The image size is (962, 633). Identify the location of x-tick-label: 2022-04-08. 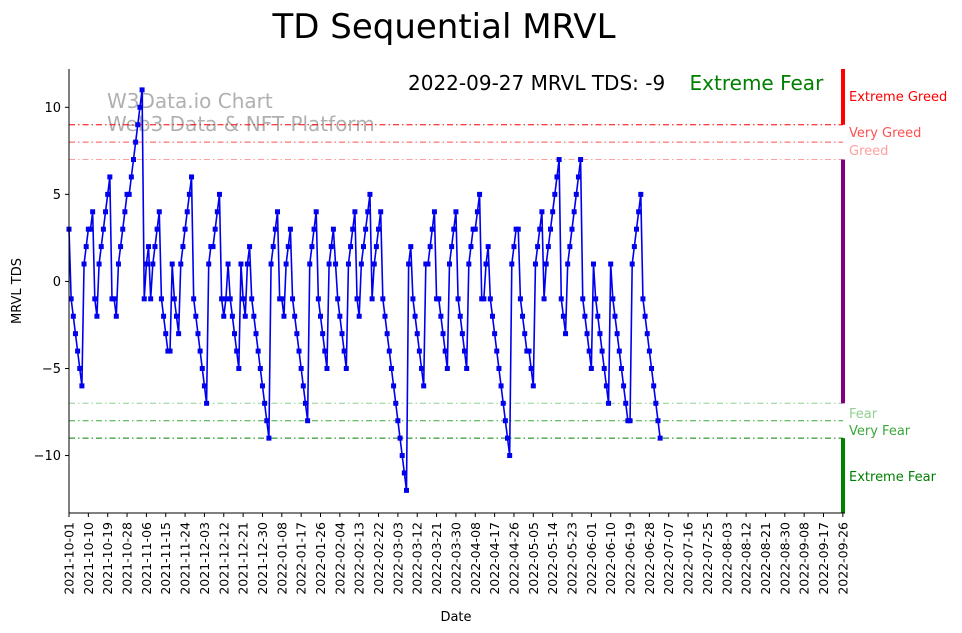
(475, 558).